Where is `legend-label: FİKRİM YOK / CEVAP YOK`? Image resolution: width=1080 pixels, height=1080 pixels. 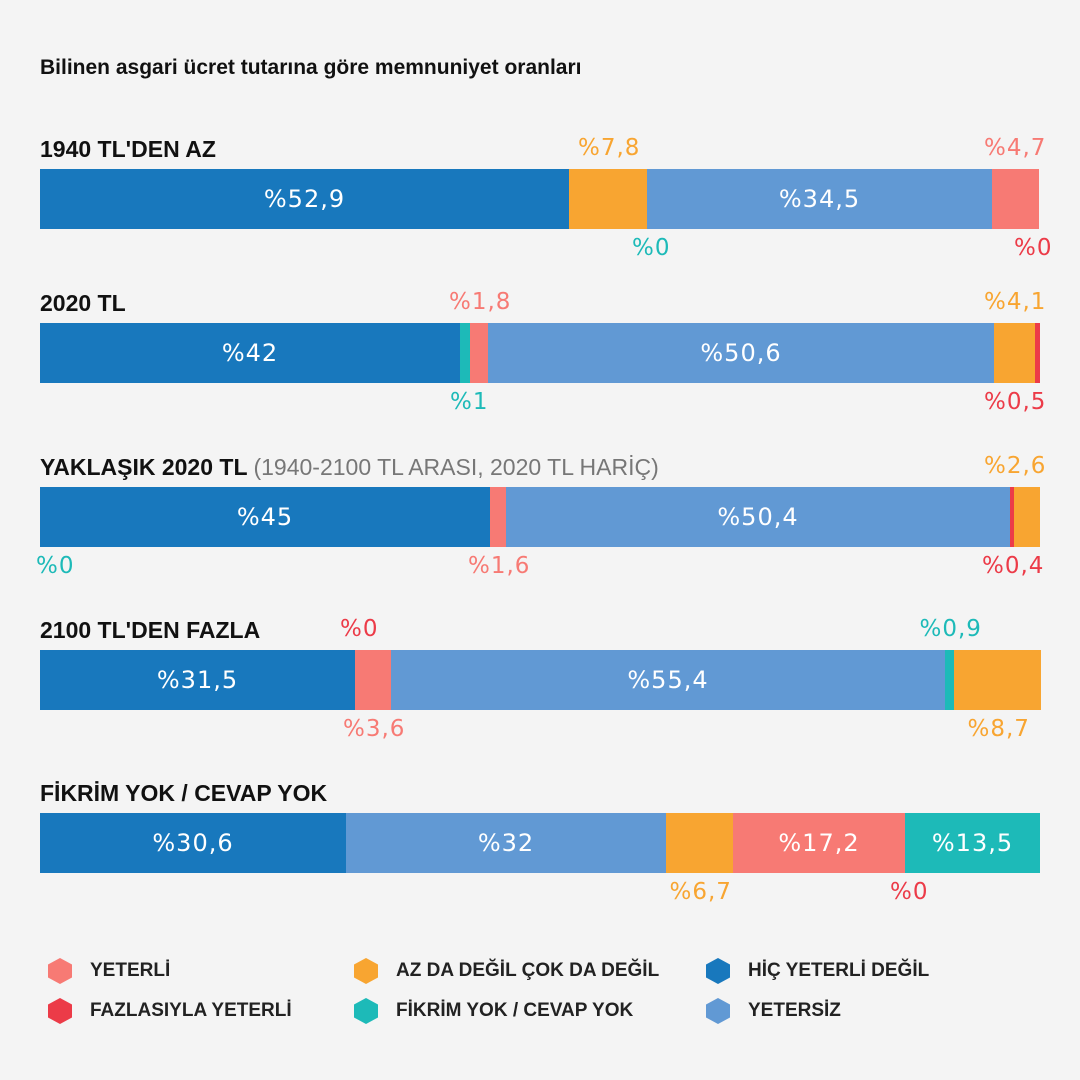 legend-label: FİKRİM YOK / CEVAP YOK is located at coordinates (515, 1010).